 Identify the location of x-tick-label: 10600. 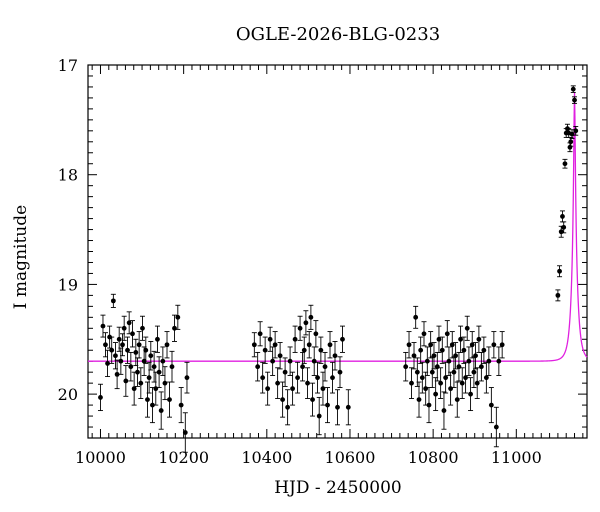
(350, 457).